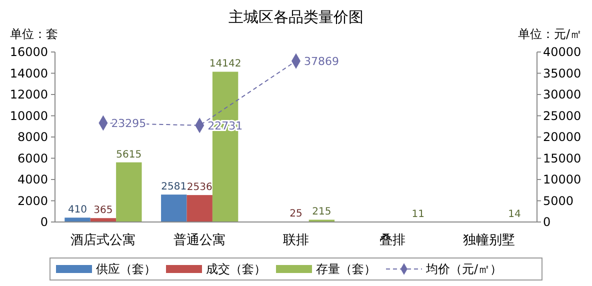 Image resolution: width=592 pixels, height=286 pixels. I want to click on data-label: 365, so click(103, 210).